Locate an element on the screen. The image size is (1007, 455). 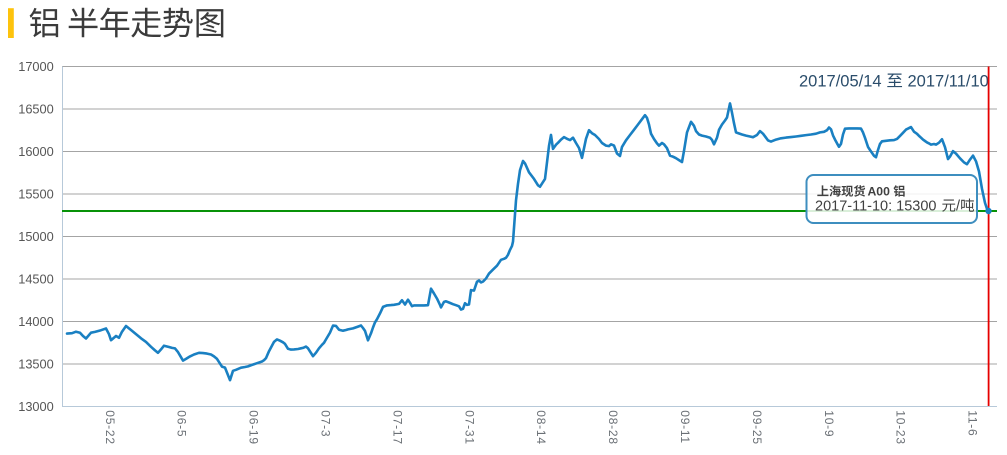
svg-text: 07-17 is located at coordinates (397, 427).